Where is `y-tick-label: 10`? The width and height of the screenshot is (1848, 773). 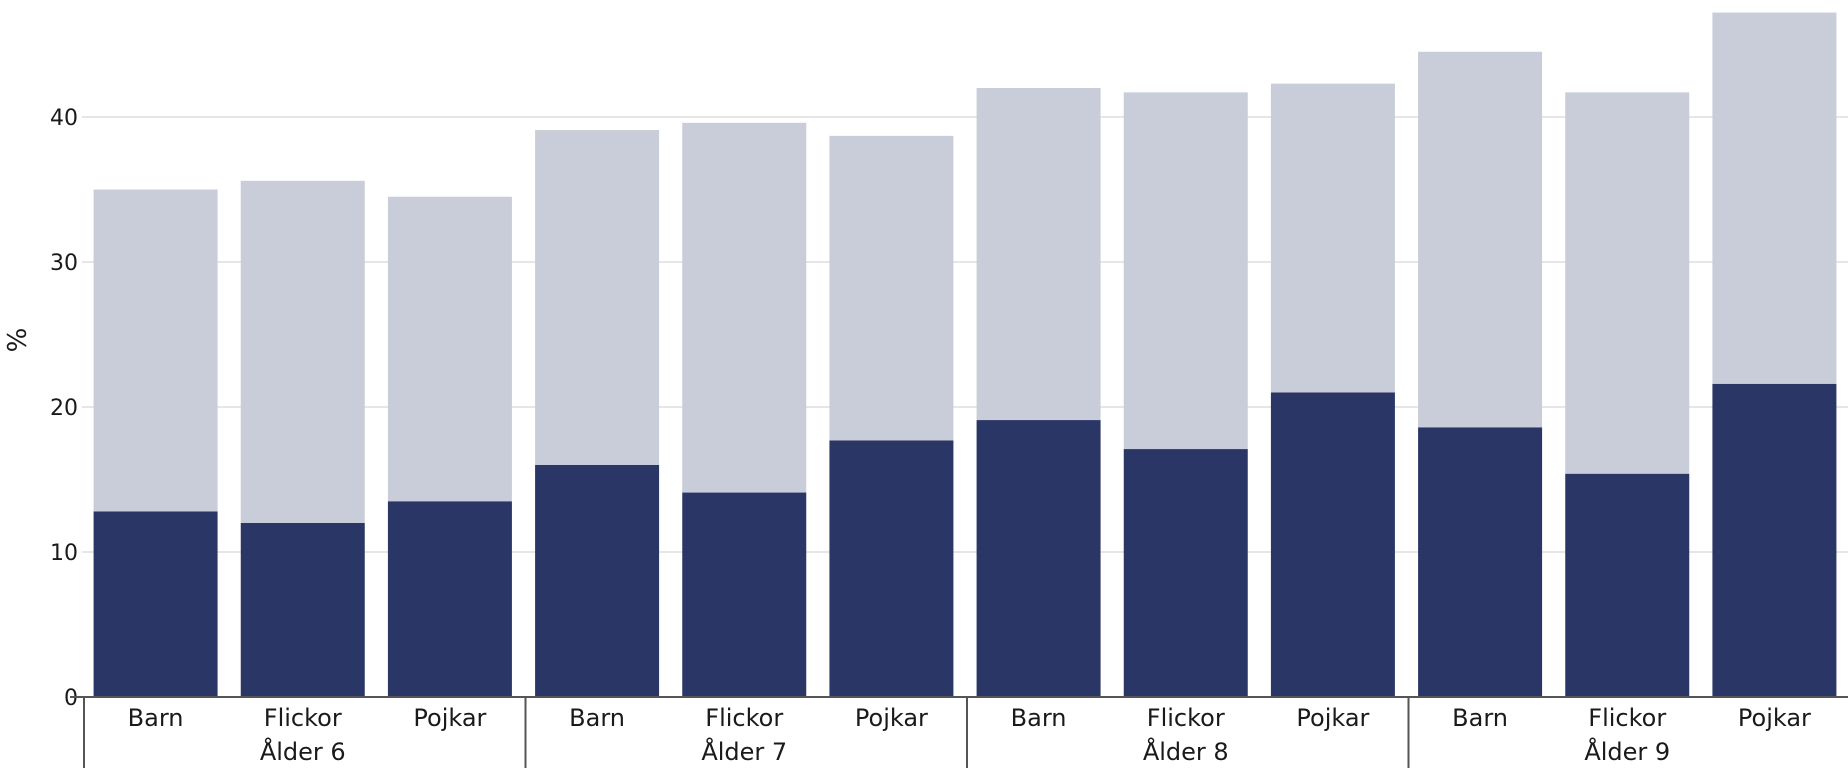 y-tick-label: 10 is located at coordinates (64, 553).